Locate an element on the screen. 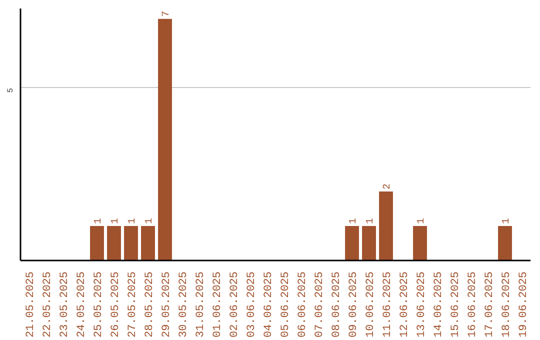 This screenshot has width=540, height=340. x-tick-label: 10.06.2025 is located at coordinates (371, 304).